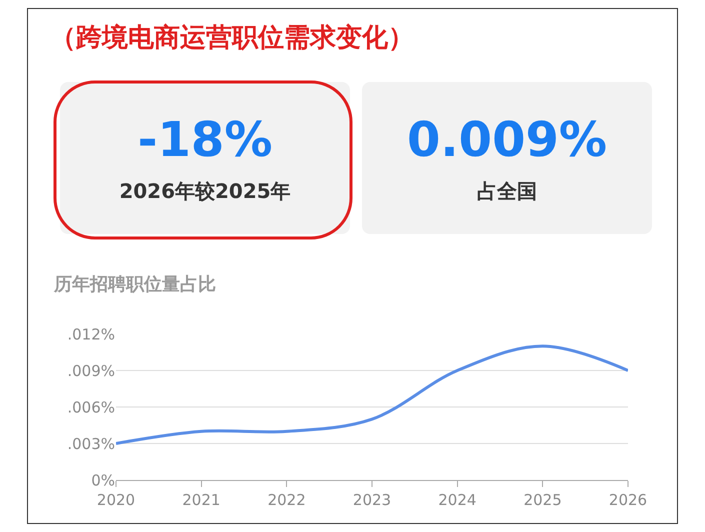 This screenshot has width=705, height=532. I want to click on y-tick-label: .006%, so click(91, 407).